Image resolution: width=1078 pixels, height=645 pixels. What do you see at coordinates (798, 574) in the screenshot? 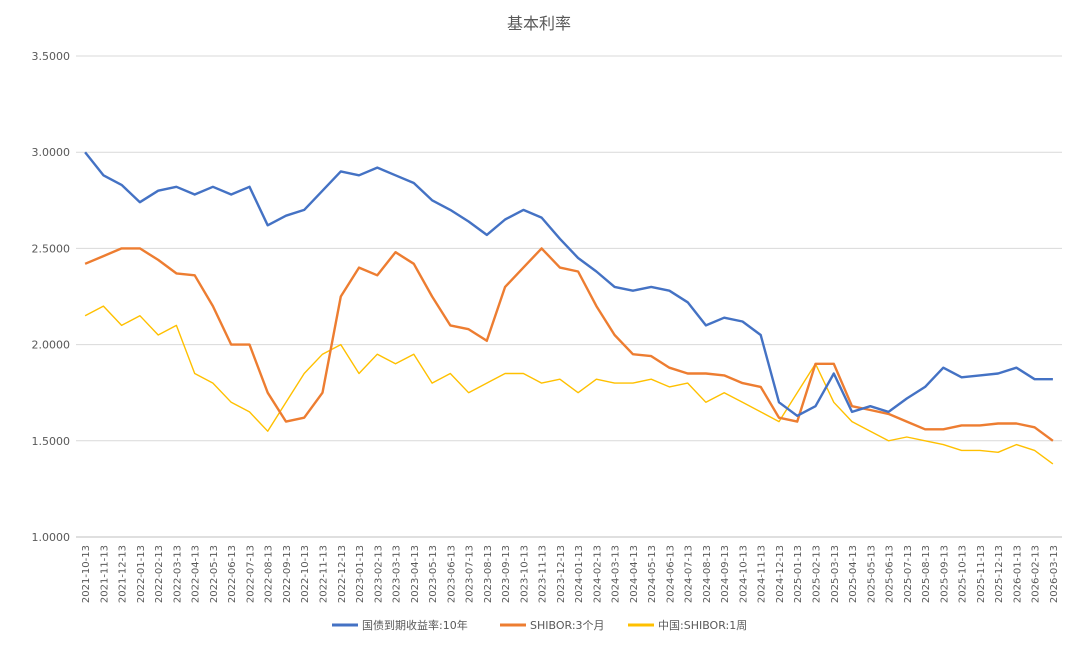
I see `x-tick-label: 2025-01-13` at bounding box center [798, 574].